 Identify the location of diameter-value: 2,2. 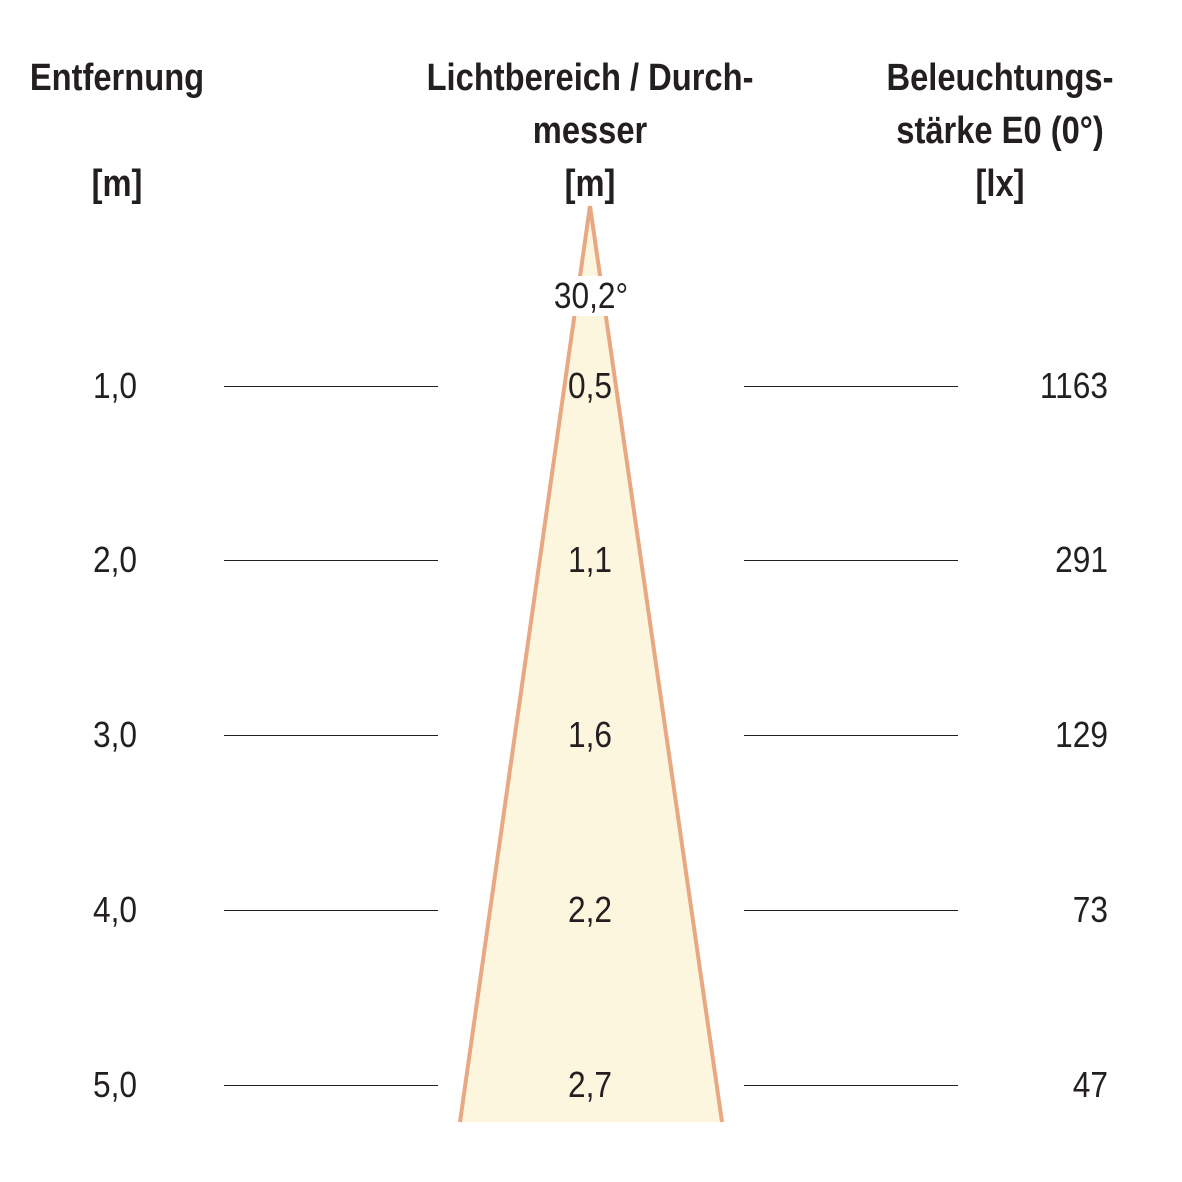
(590, 909).